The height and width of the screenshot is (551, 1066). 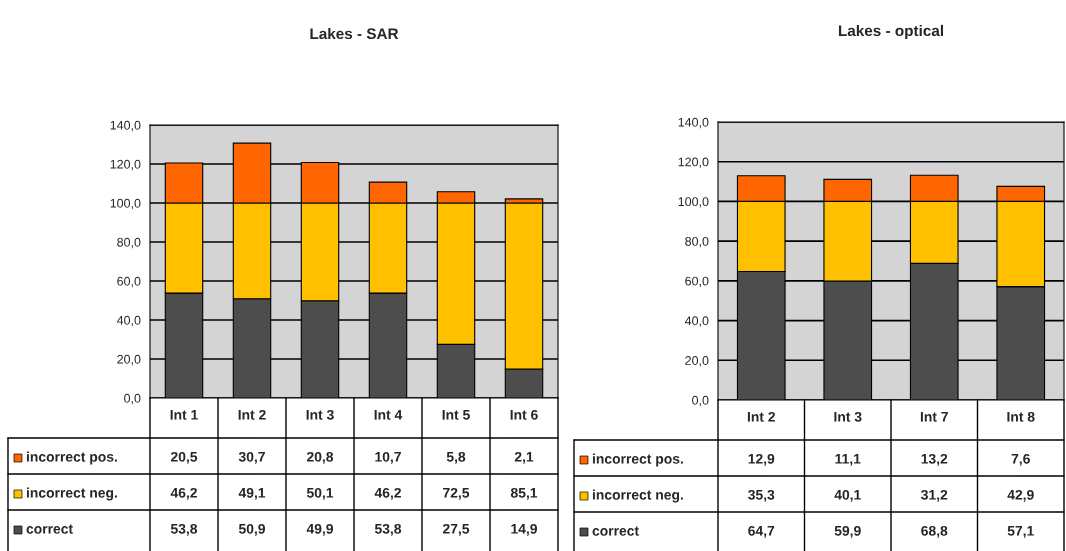 What do you see at coordinates (847, 531) in the screenshot?
I see `data-label: 59,9` at bounding box center [847, 531].